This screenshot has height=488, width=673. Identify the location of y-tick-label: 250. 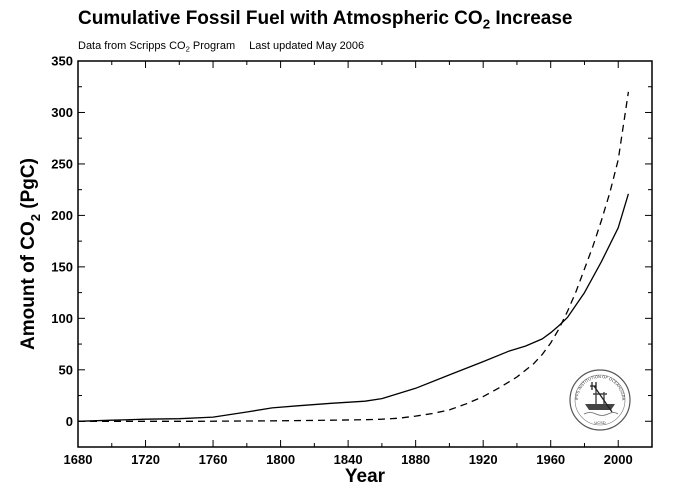
(62, 163).